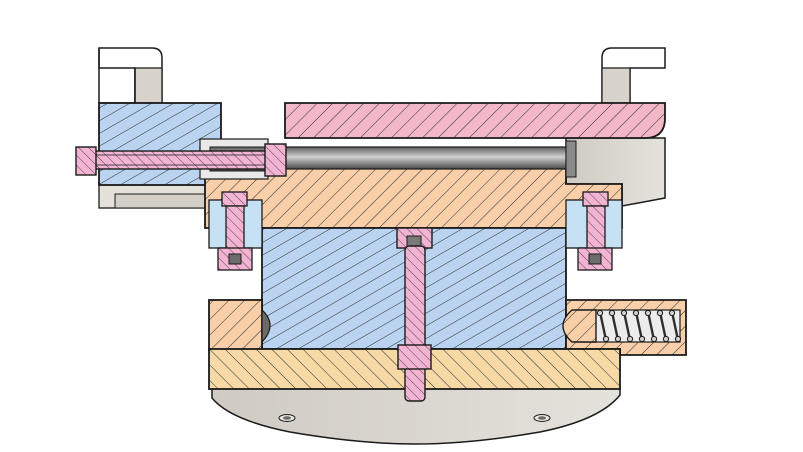 The image size is (803, 452). I want to click on spring-coil-heads, so click(639, 326).